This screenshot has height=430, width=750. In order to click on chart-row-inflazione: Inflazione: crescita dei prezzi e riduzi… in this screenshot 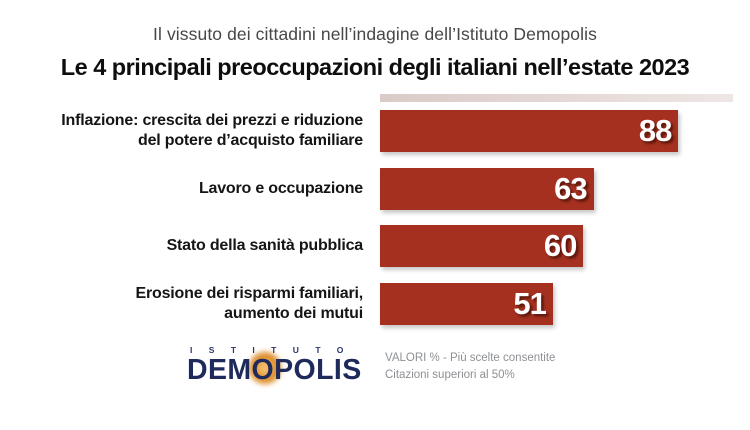, I will do `click(375, 131)`.